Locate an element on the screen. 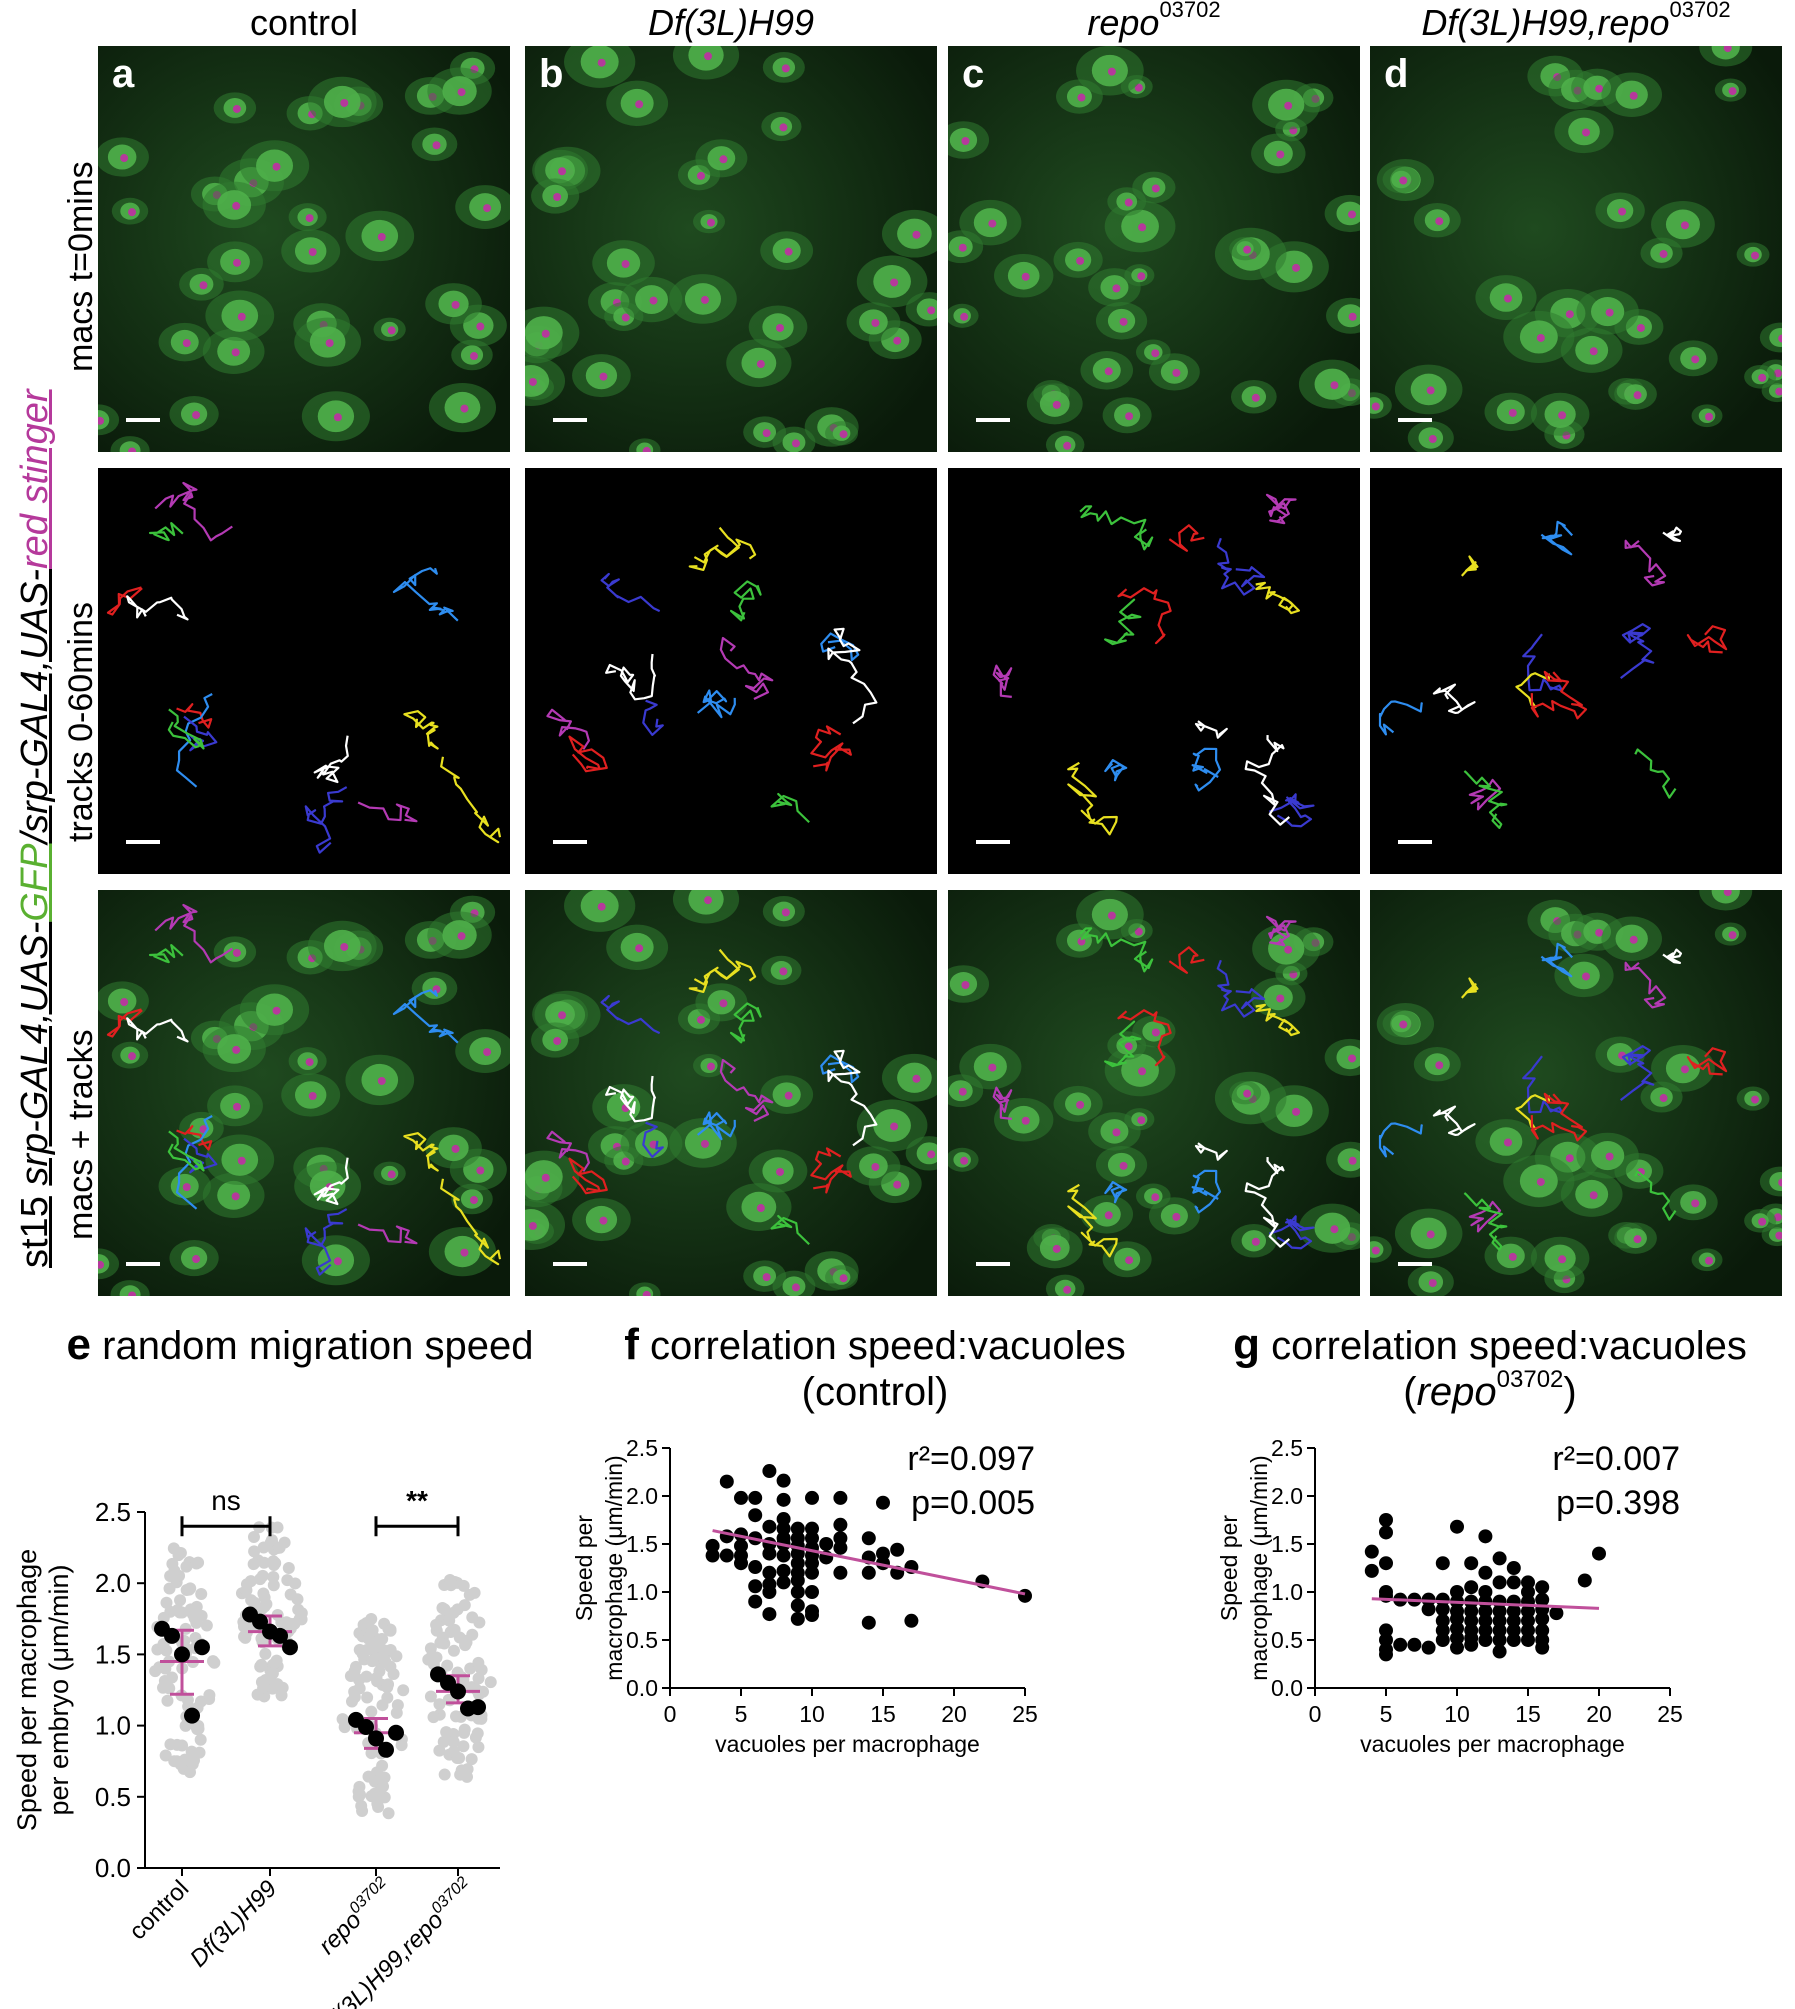  y-tick-label: 0.0 is located at coordinates (642, 1688).